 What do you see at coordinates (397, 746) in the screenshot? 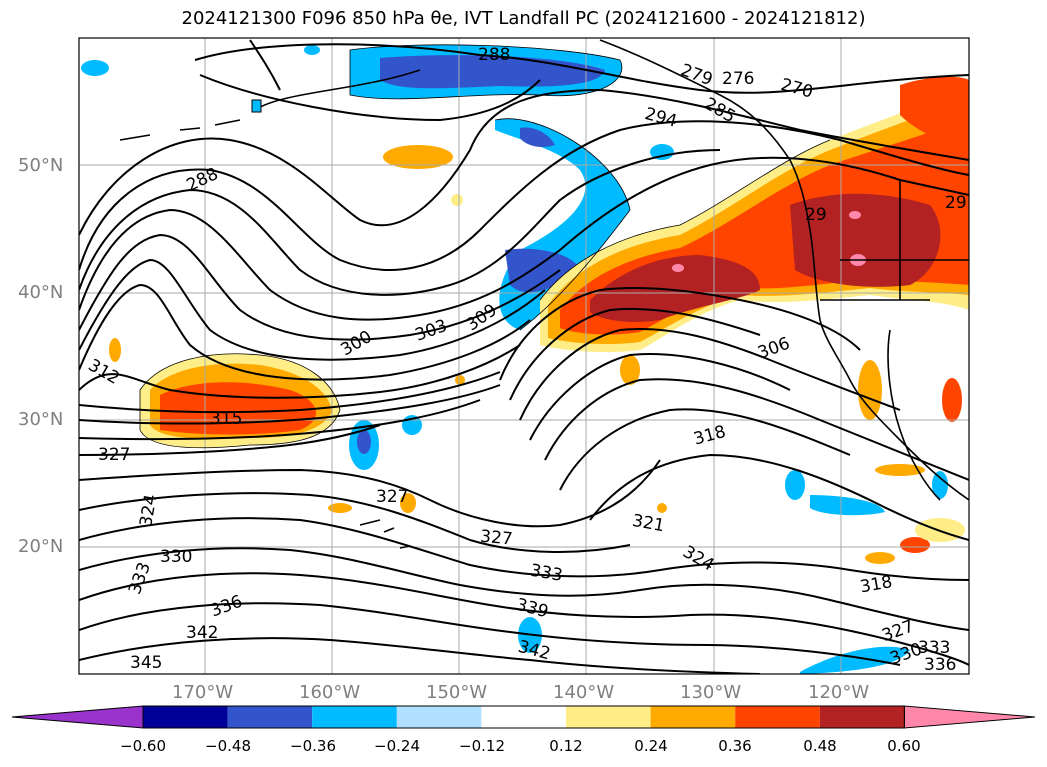
I see `colorbar-tick: −0.24` at bounding box center [397, 746].